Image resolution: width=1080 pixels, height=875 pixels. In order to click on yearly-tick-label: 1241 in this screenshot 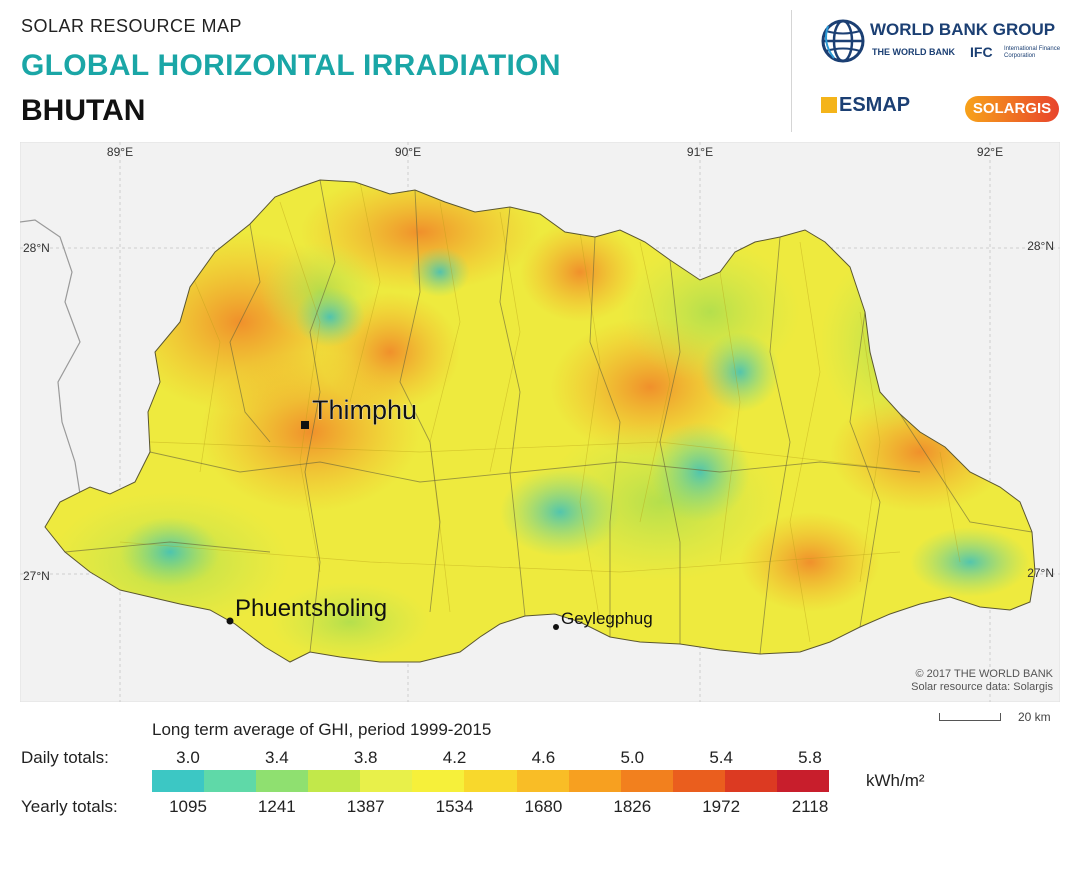, I will do `click(276, 806)`.